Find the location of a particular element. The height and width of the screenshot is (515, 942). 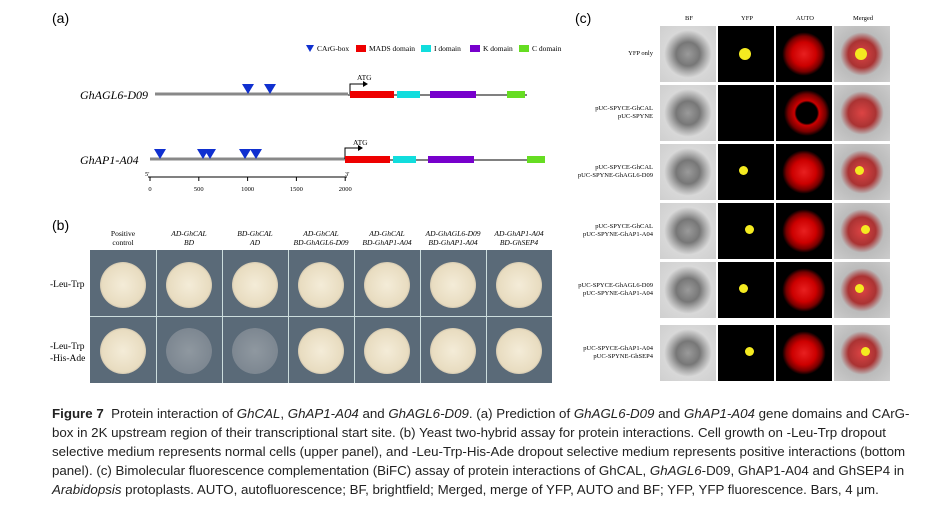

column-header: BD-GhAGL6-D09 is located at coordinates (321, 242).